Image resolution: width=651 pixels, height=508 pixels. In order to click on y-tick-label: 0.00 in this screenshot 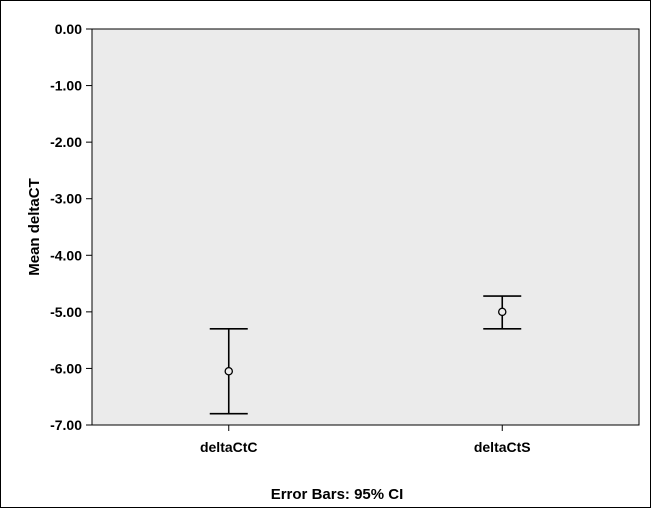, I will do `click(68, 29)`.